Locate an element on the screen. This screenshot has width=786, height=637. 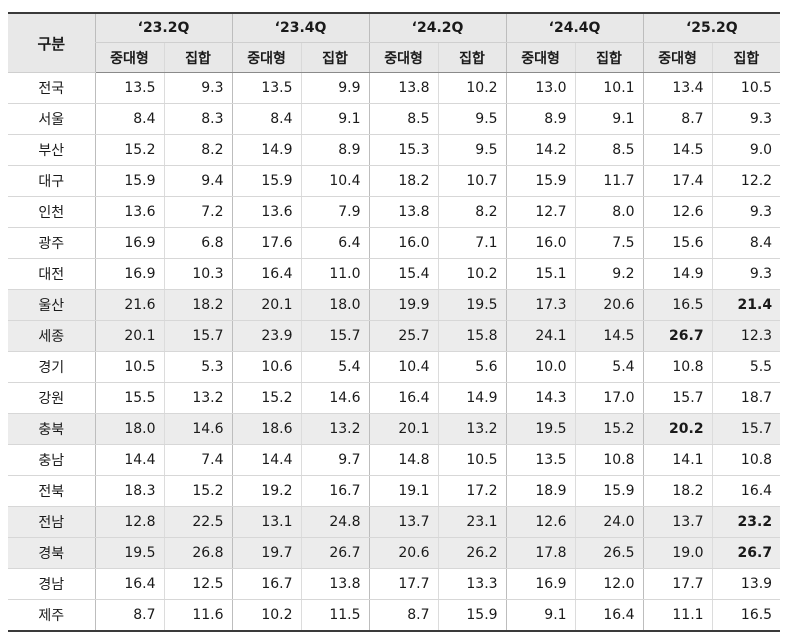
aggregate-value-cell: 5.5 is located at coordinates (746, 367).